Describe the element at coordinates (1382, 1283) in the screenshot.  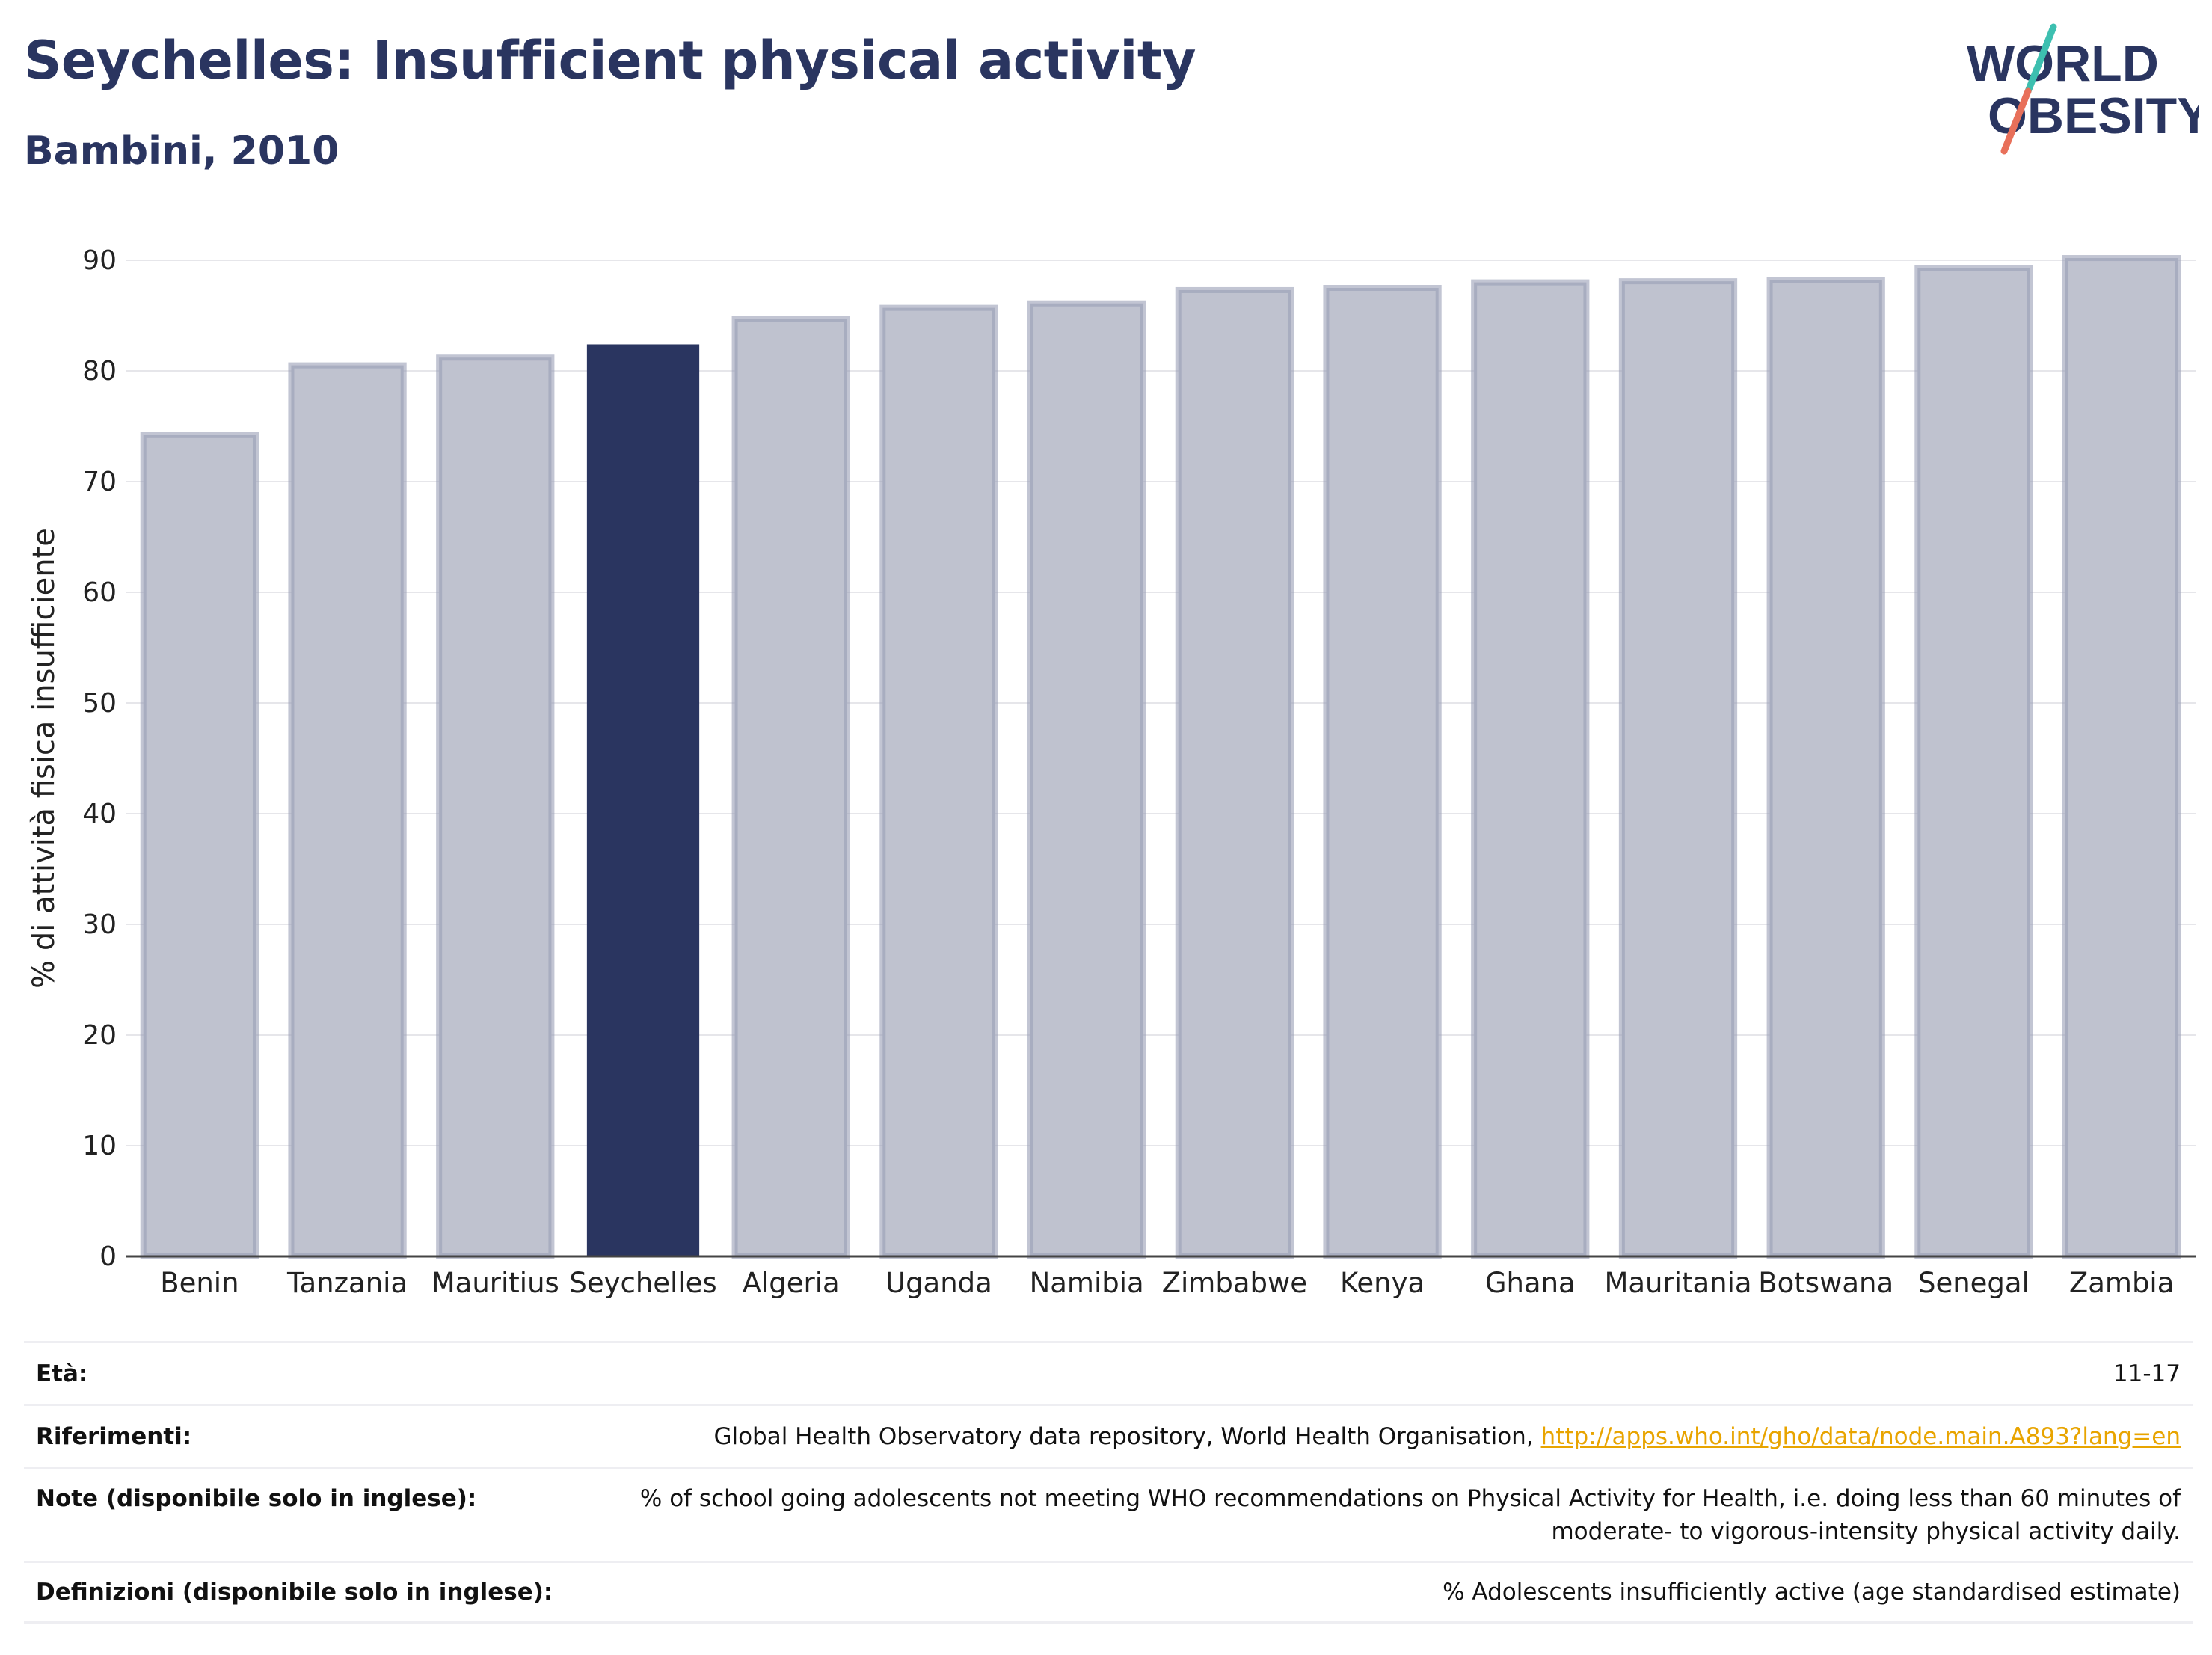
I see `x-tick-label: Kenya` at that location.